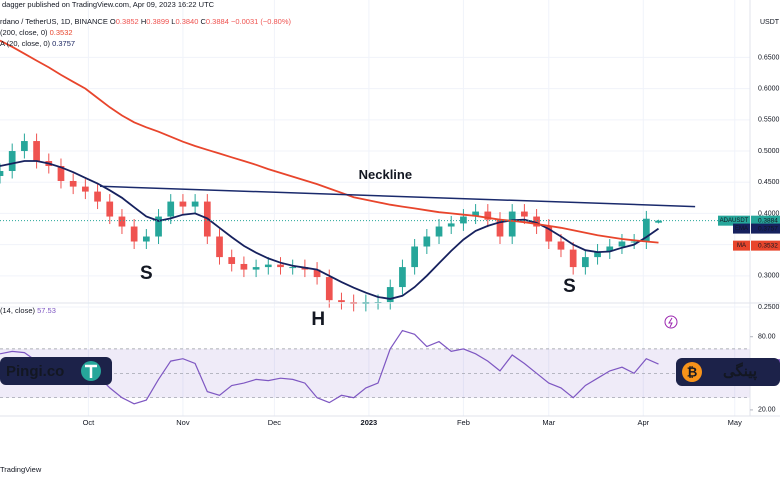 Image resolution: width=780 pixels, height=480 pixels. What do you see at coordinates (25, 43) in the screenshot?
I see `ema-legend-text: A (20, close, 0)` at bounding box center [25, 43].